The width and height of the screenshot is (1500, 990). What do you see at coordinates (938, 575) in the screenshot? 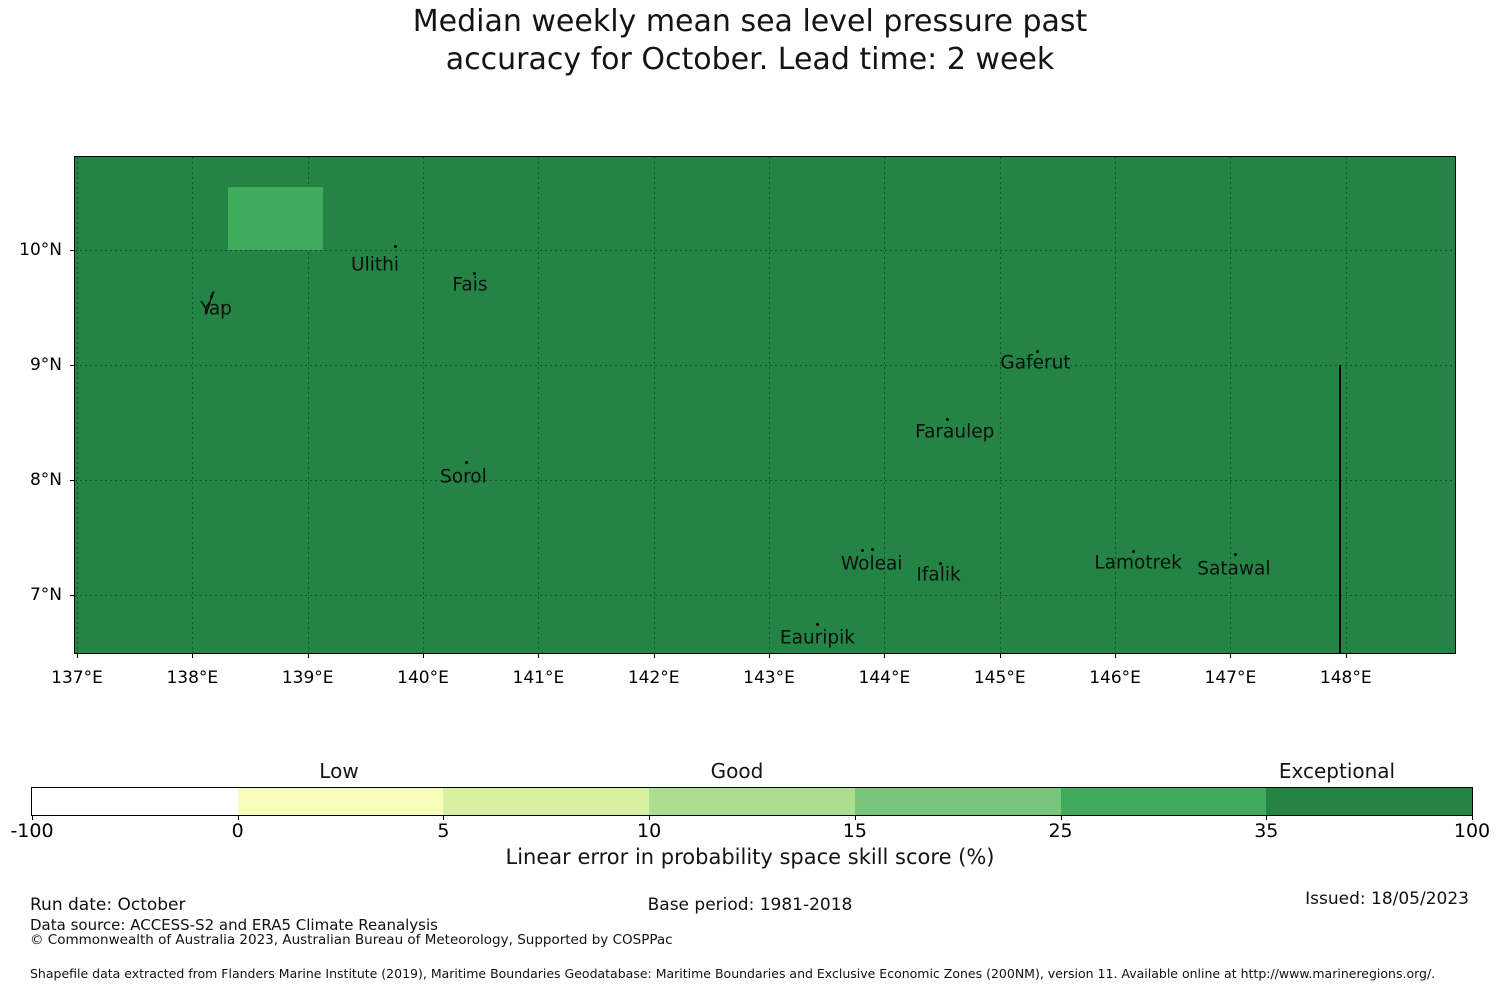
I see `island-label: Ifalik` at bounding box center [938, 575].